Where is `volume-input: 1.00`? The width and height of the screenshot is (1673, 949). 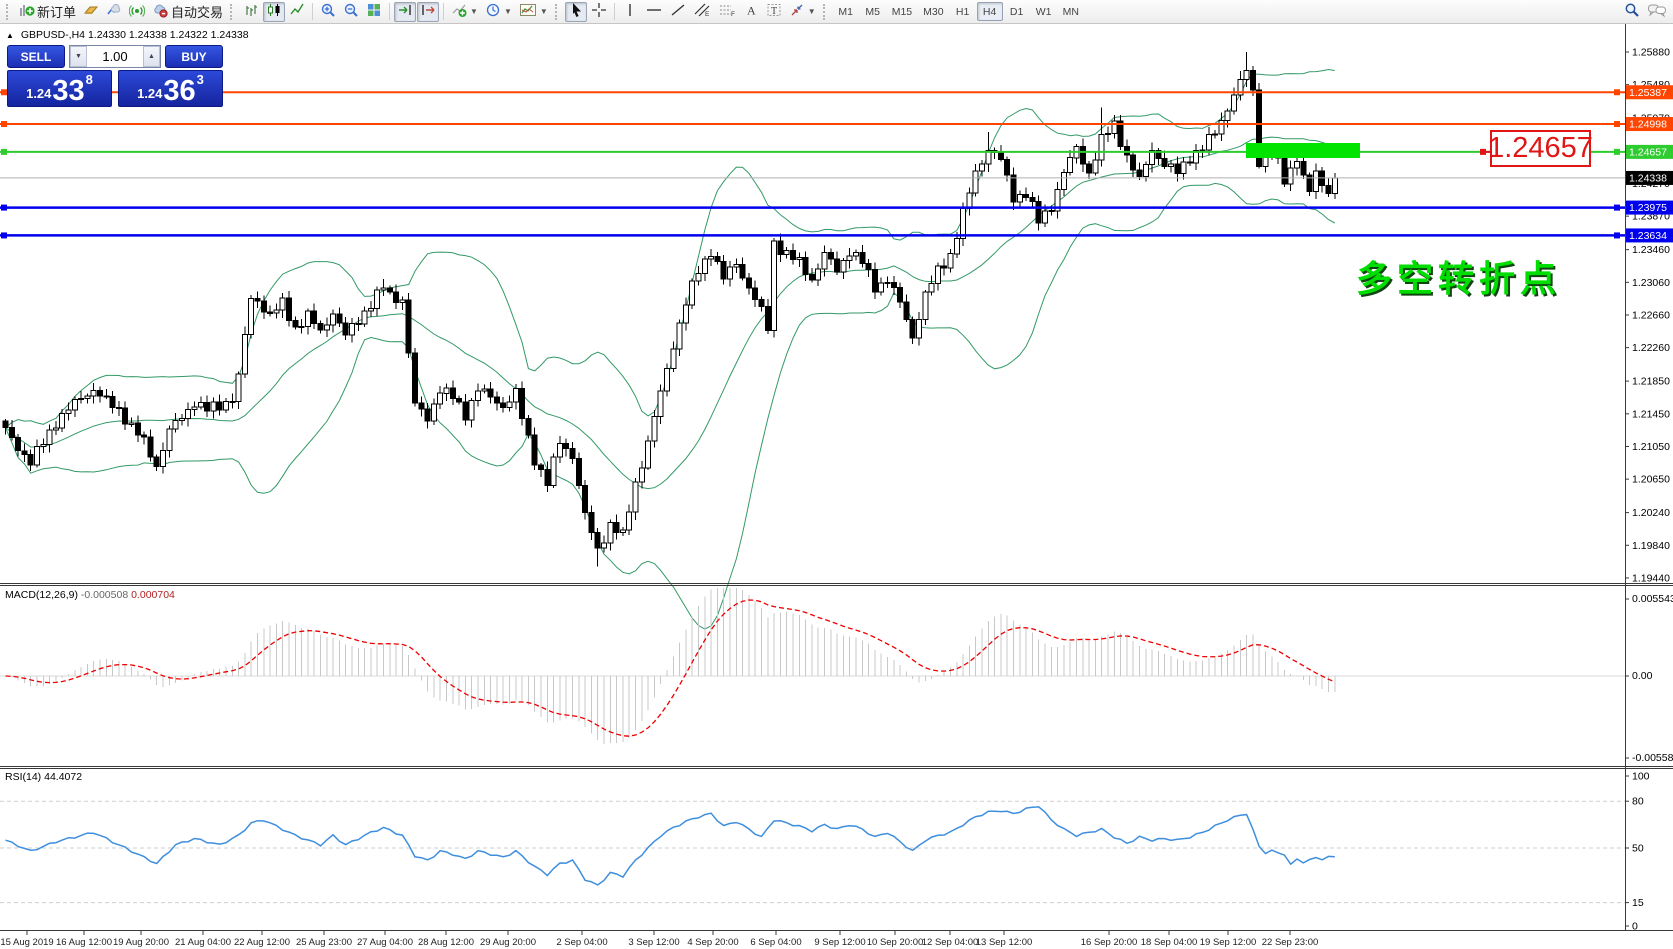
volume-input: 1.00 is located at coordinates (115, 56).